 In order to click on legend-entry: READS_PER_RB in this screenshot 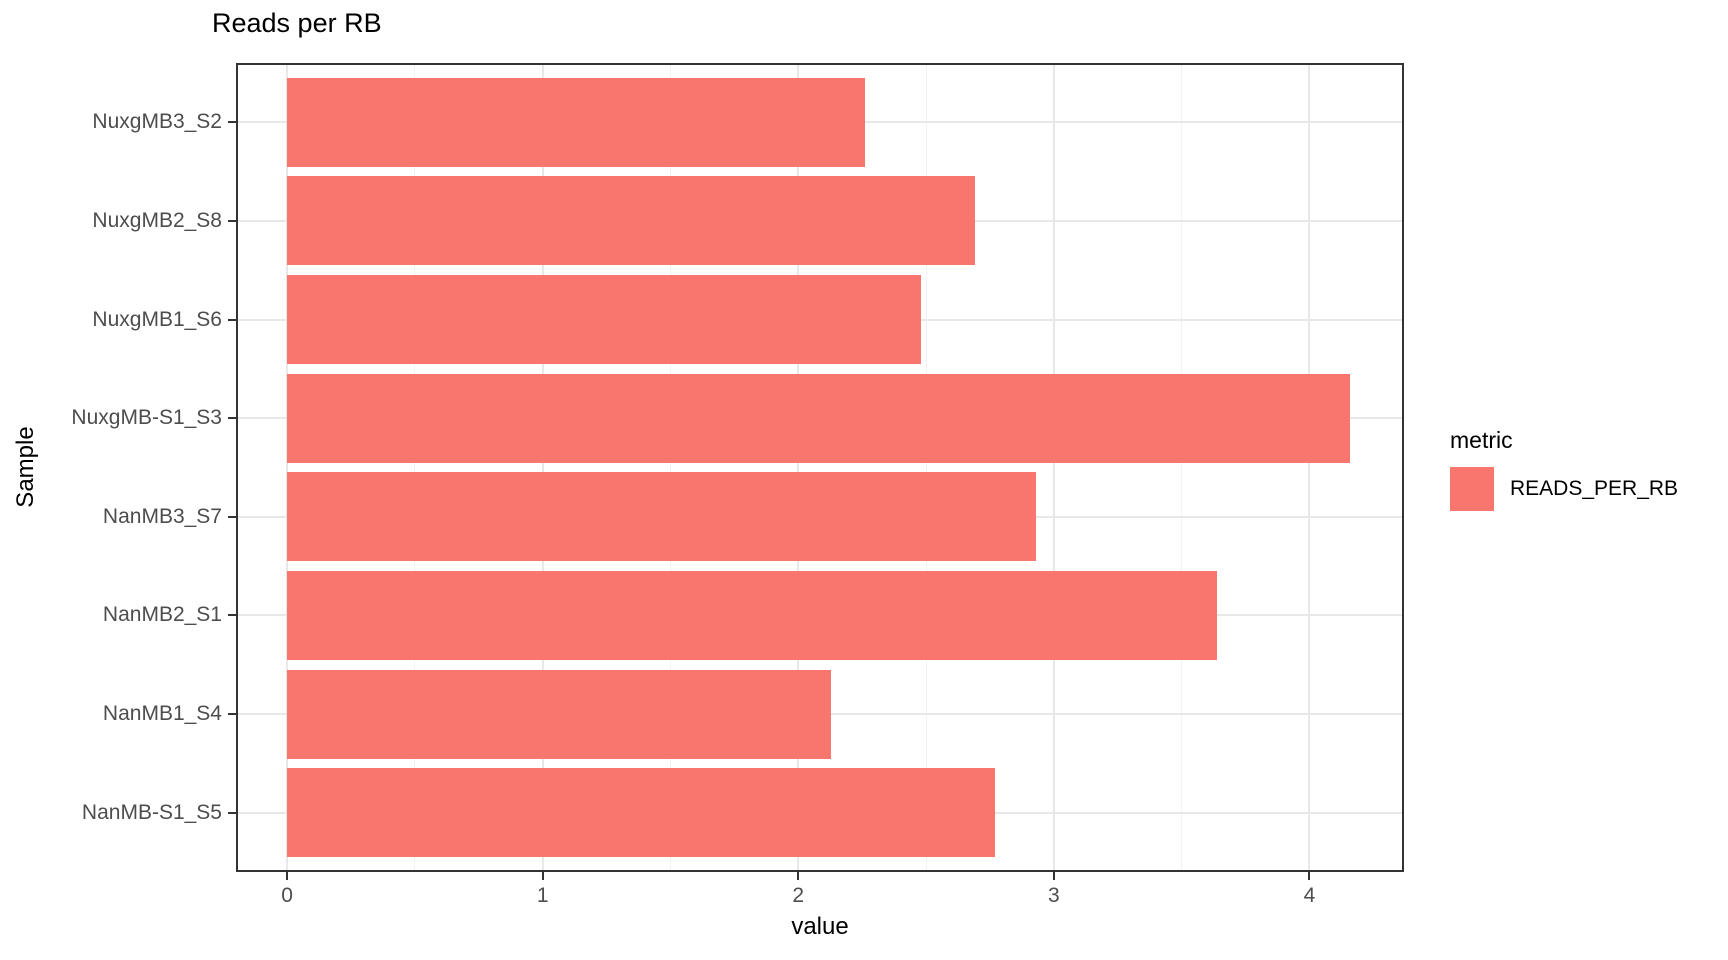, I will do `click(1564, 489)`.